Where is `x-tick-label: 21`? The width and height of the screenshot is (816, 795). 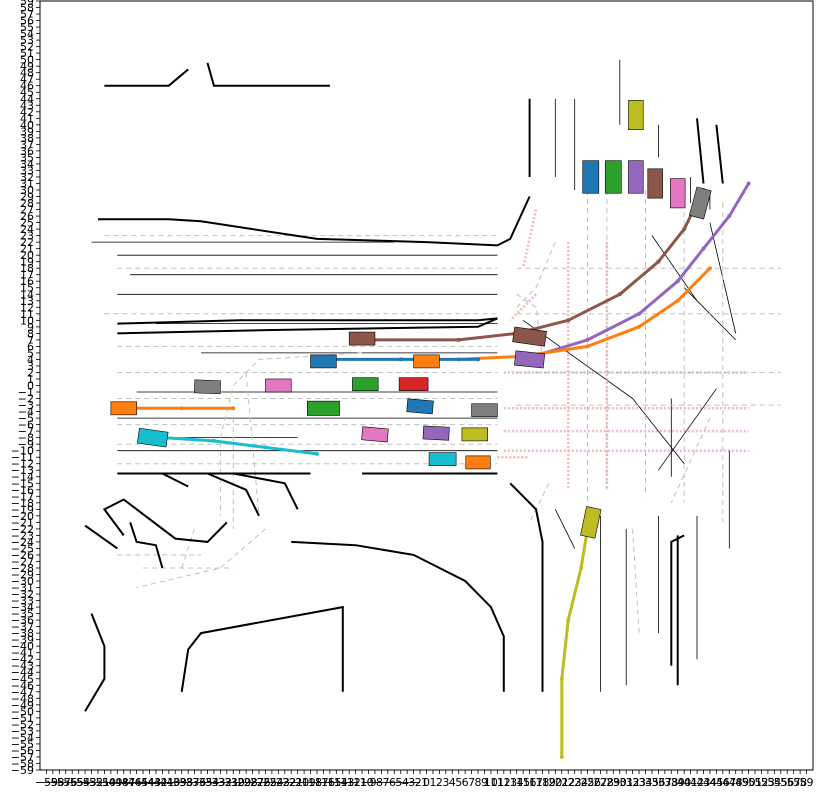
x-tick-label: 21 is located at coordinates (562, 782).